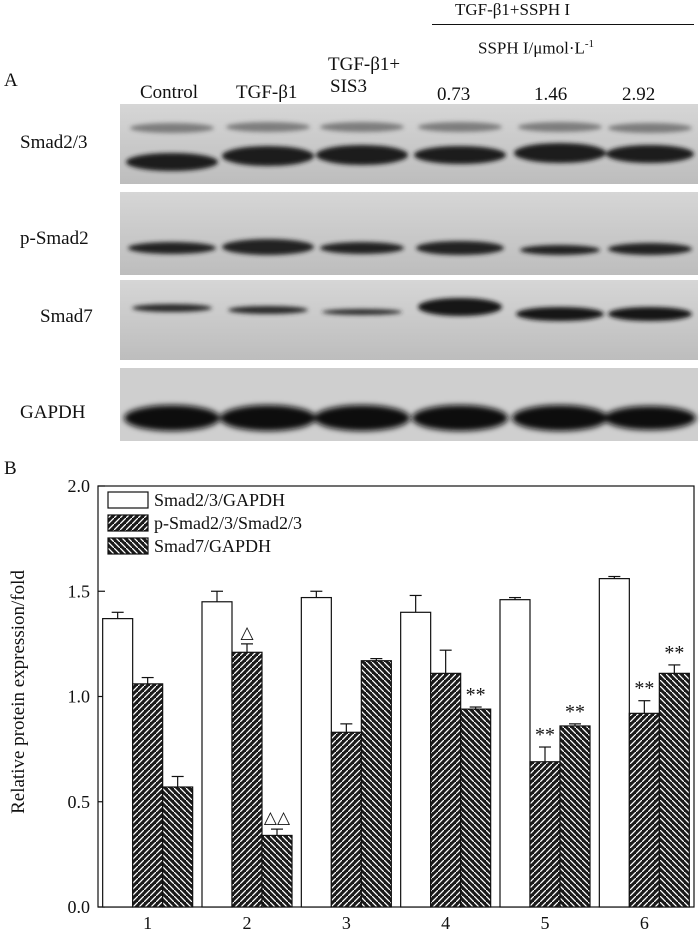  I want to click on x-tick-label: 2, so click(247, 921).